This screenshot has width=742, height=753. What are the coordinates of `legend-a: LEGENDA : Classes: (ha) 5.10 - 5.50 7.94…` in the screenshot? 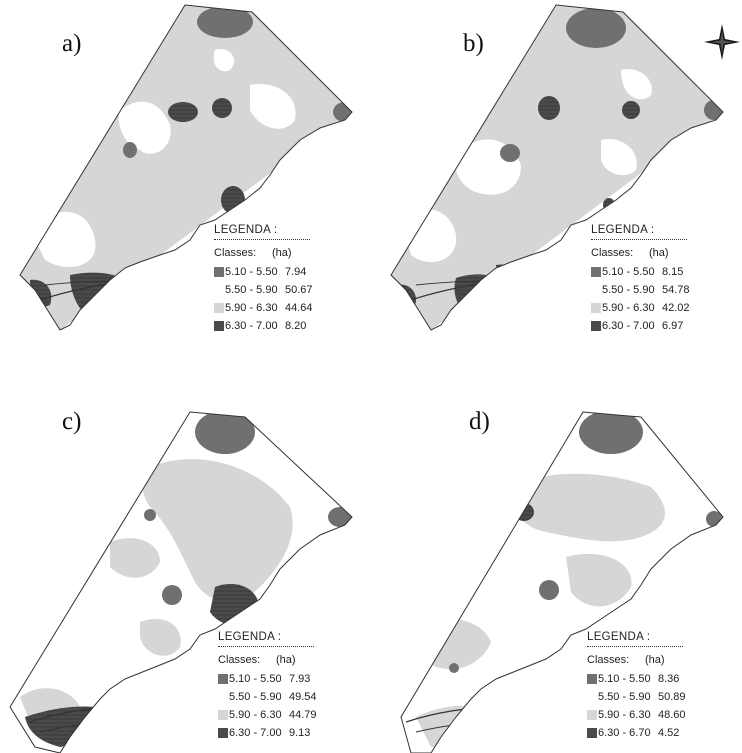 It's located at (269, 279).